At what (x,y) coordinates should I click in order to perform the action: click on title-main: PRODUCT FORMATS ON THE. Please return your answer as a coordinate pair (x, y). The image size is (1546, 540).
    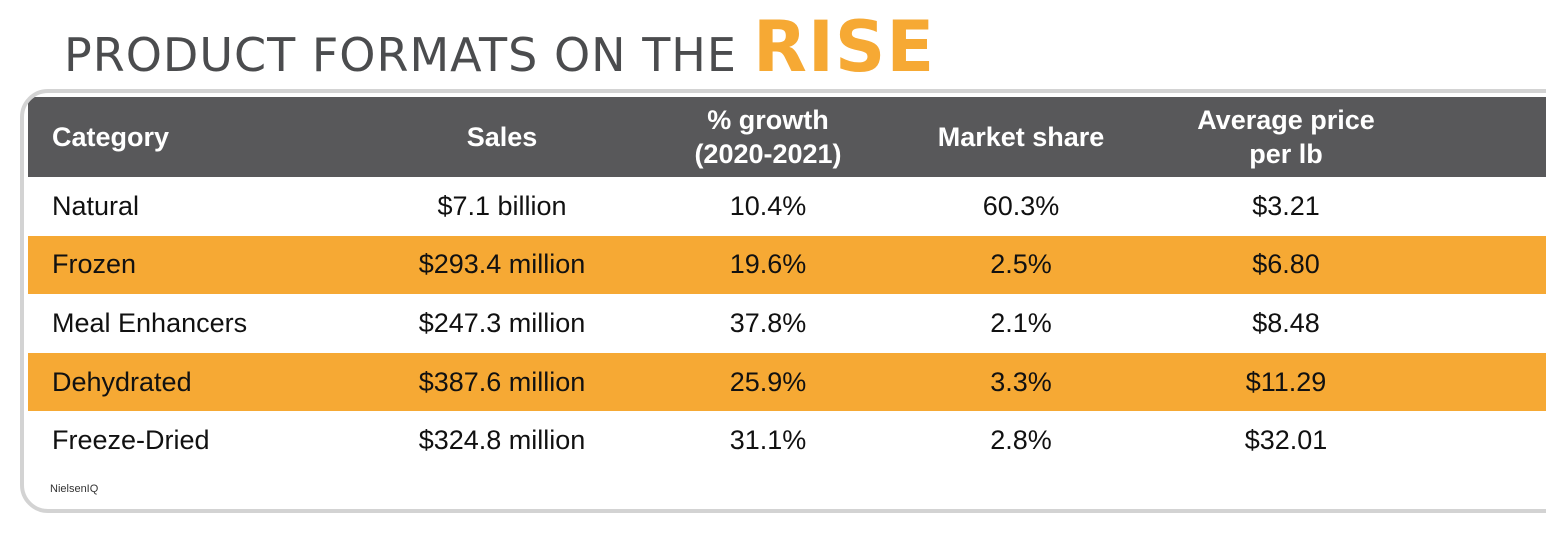
    Looking at the image, I should click on (400, 55).